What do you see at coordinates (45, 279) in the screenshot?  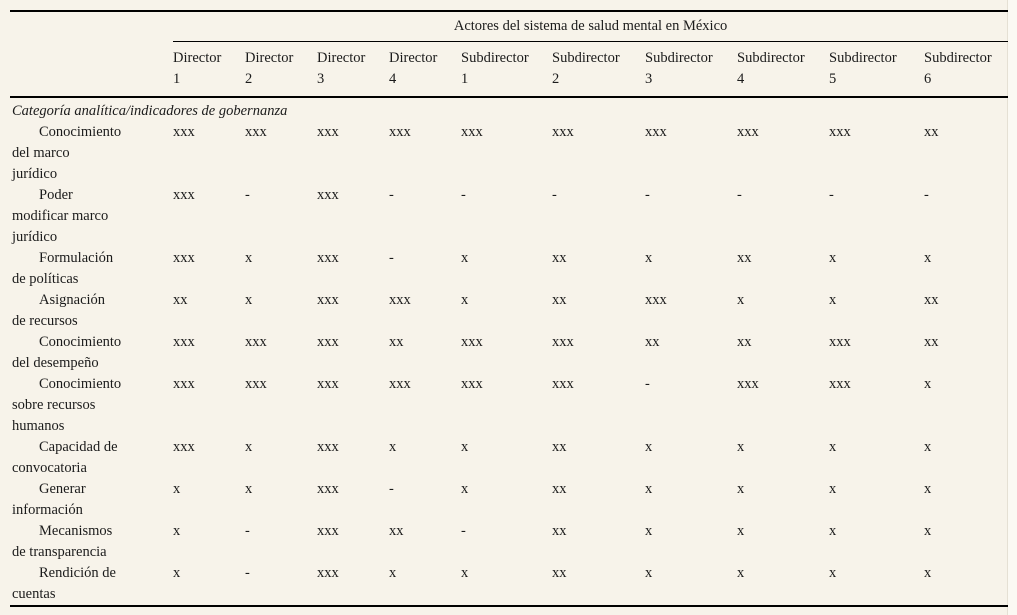 I see `row-label-line: de políticas` at bounding box center [45, 279].